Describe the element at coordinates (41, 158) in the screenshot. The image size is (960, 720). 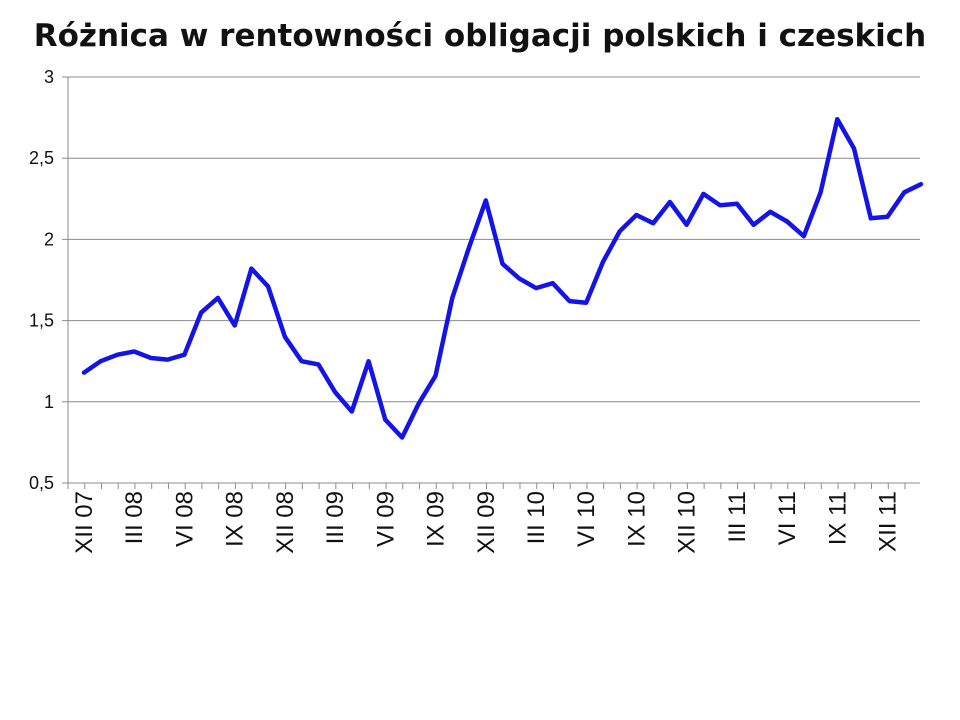
I see `y-tick-label: 2,5` at that location.